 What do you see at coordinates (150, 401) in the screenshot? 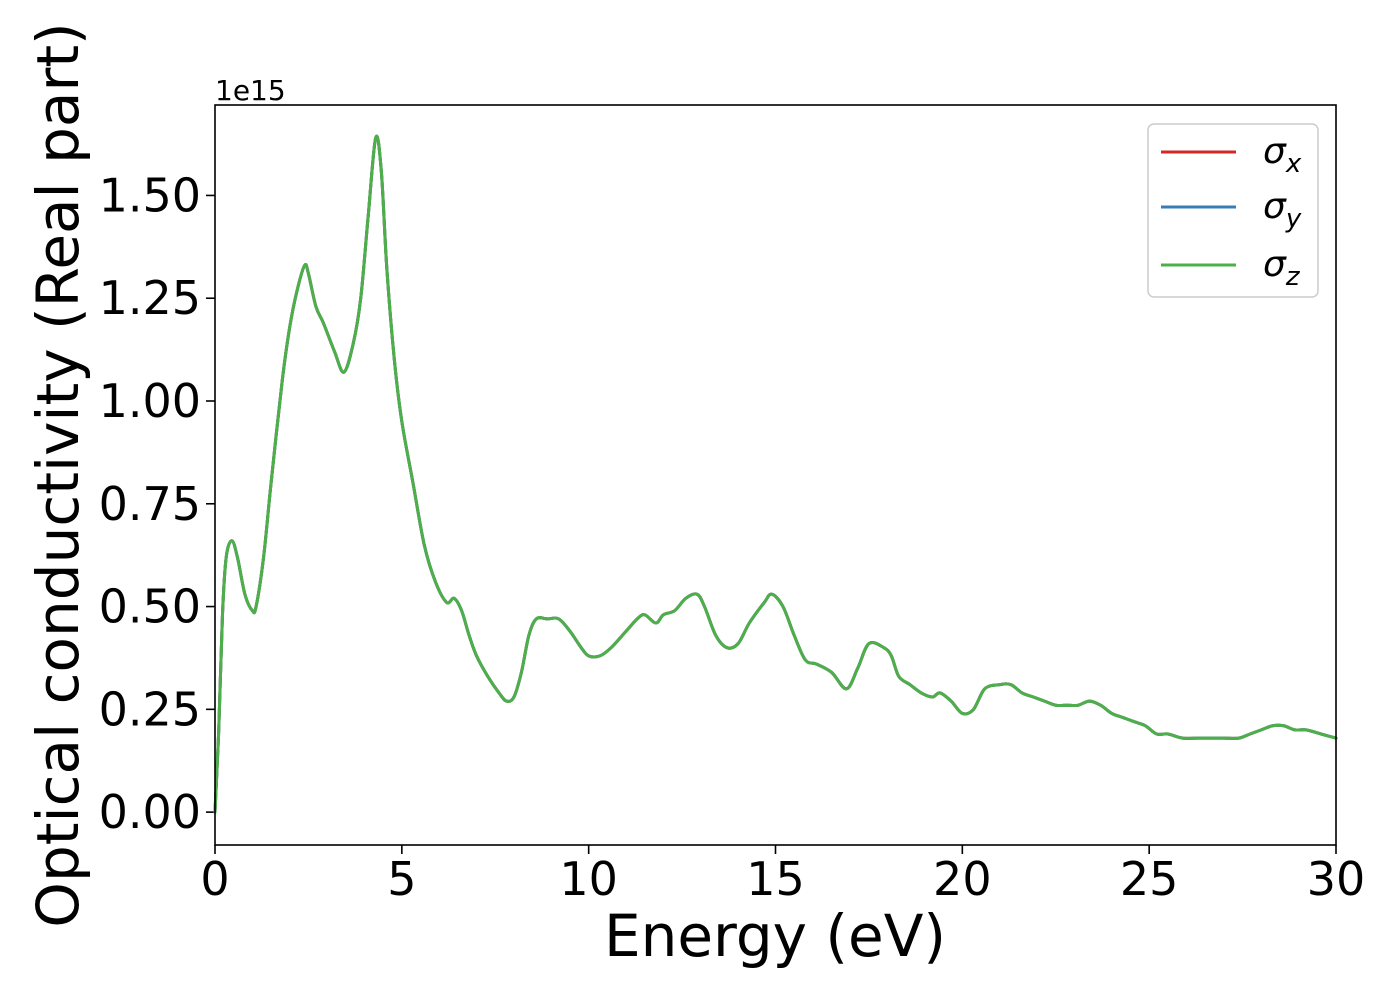
I see `y-tick-label: 1.00` at bounding box center [150, 401].